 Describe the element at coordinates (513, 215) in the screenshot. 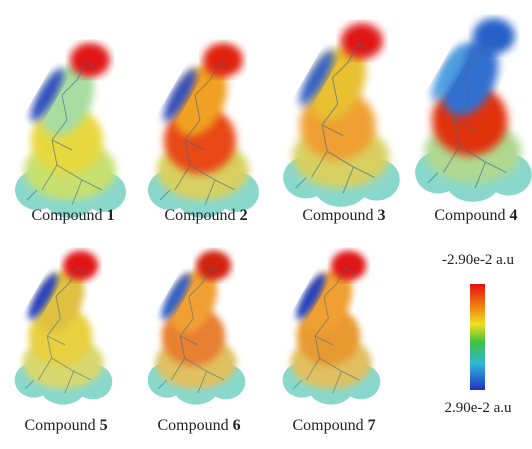

I see `compound-number: 4` at that location.